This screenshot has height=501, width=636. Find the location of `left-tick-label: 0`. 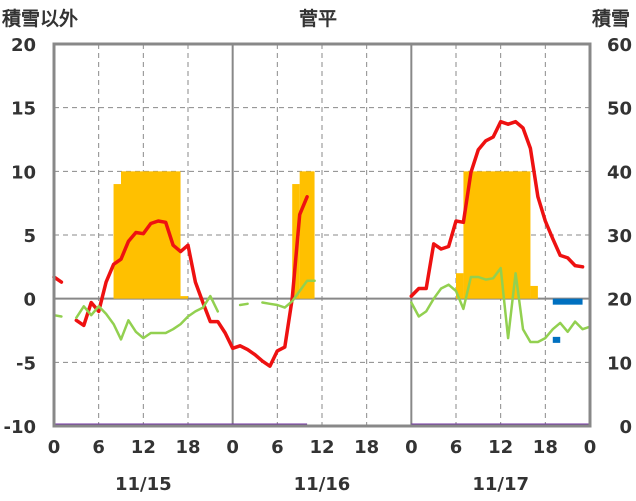

left-tick-label: 0 is located at coordinates (29, 300).